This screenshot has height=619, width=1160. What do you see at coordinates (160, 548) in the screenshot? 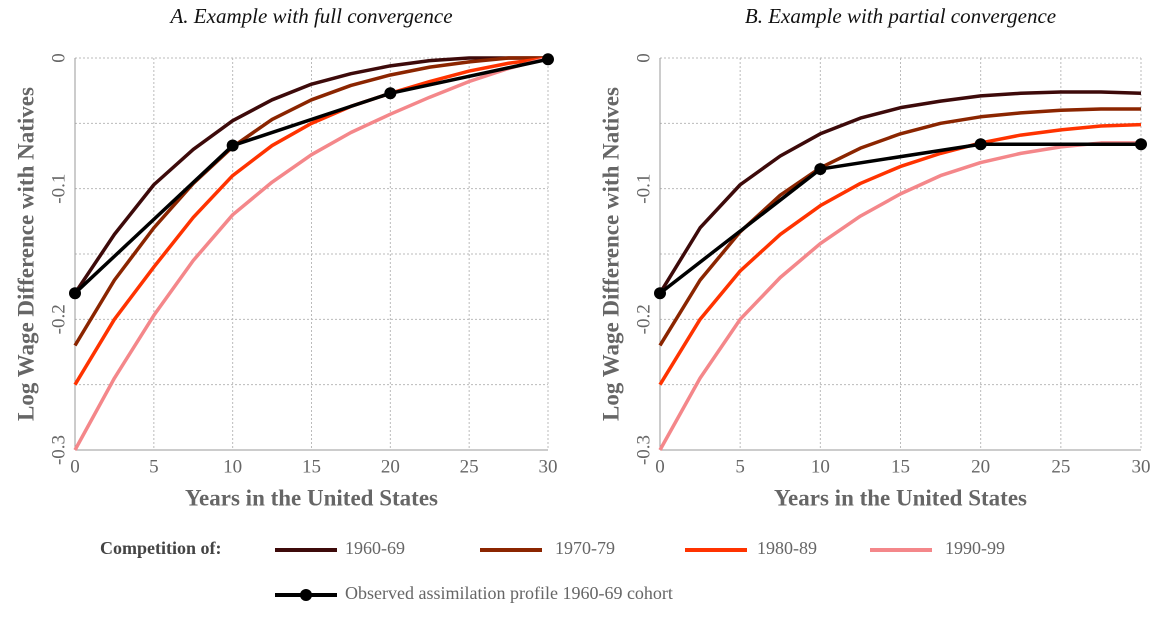
I see `legend-title: Competition of:` at bounding box center [160, 548].